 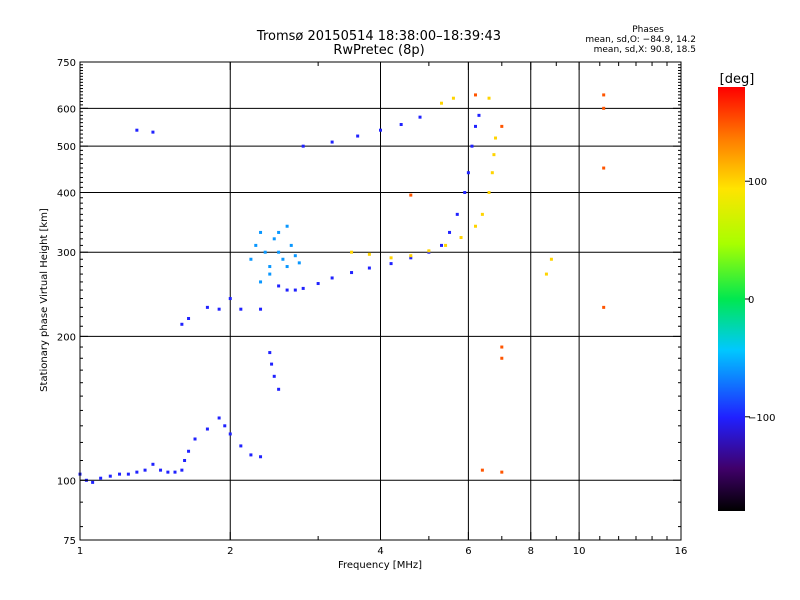 I want to click on chart-subtitle: RwPretec (8p), so click(x=378, y=50).